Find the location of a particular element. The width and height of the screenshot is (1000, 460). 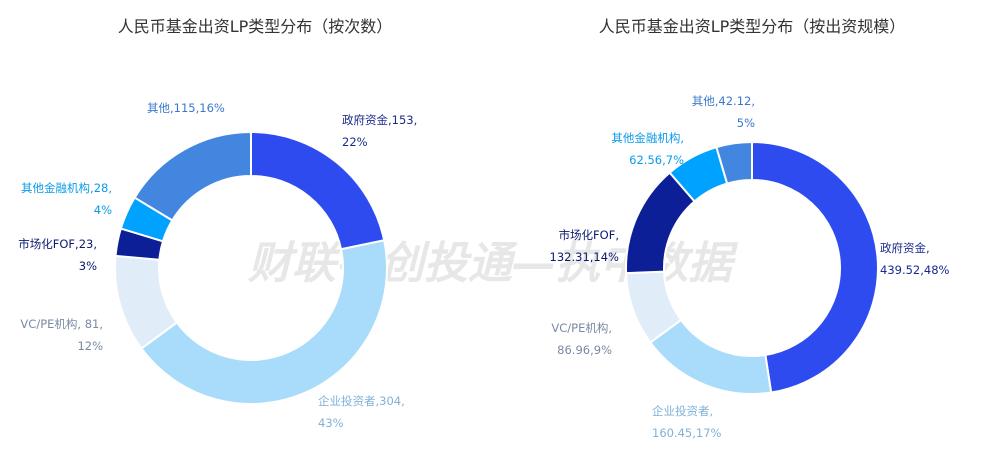

slice-label: 其他金融机构,28, 4% is located at coordinates (66, 199).